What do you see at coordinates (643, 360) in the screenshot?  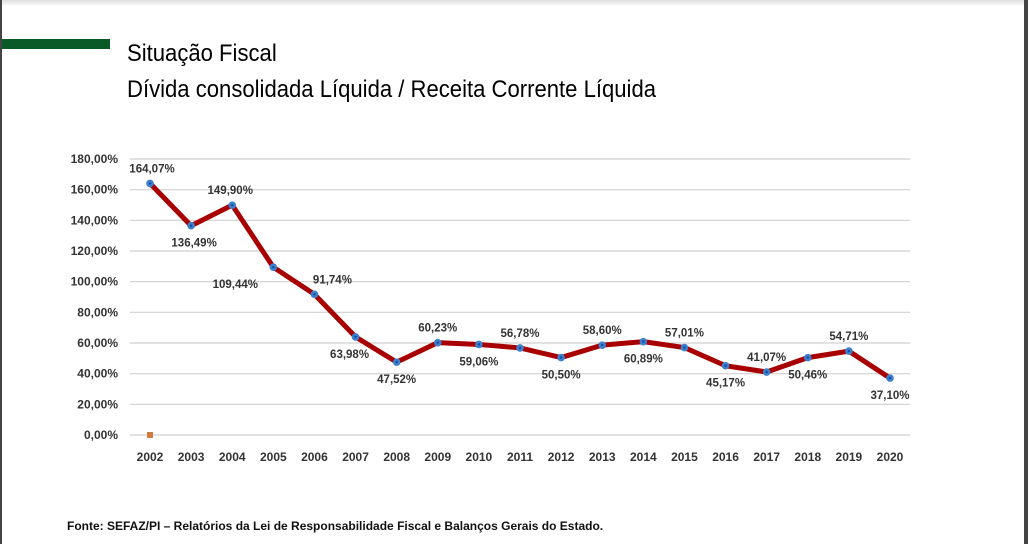 I see `data-label: 60,89%` at bounding box center [643, 360].